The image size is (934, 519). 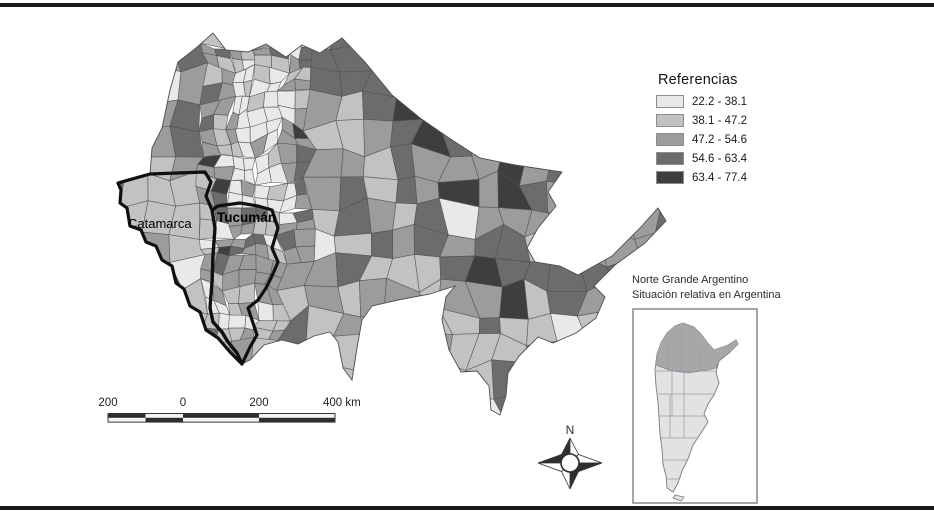 I want to click on top-frame-rule, so click(x=467, y=5).